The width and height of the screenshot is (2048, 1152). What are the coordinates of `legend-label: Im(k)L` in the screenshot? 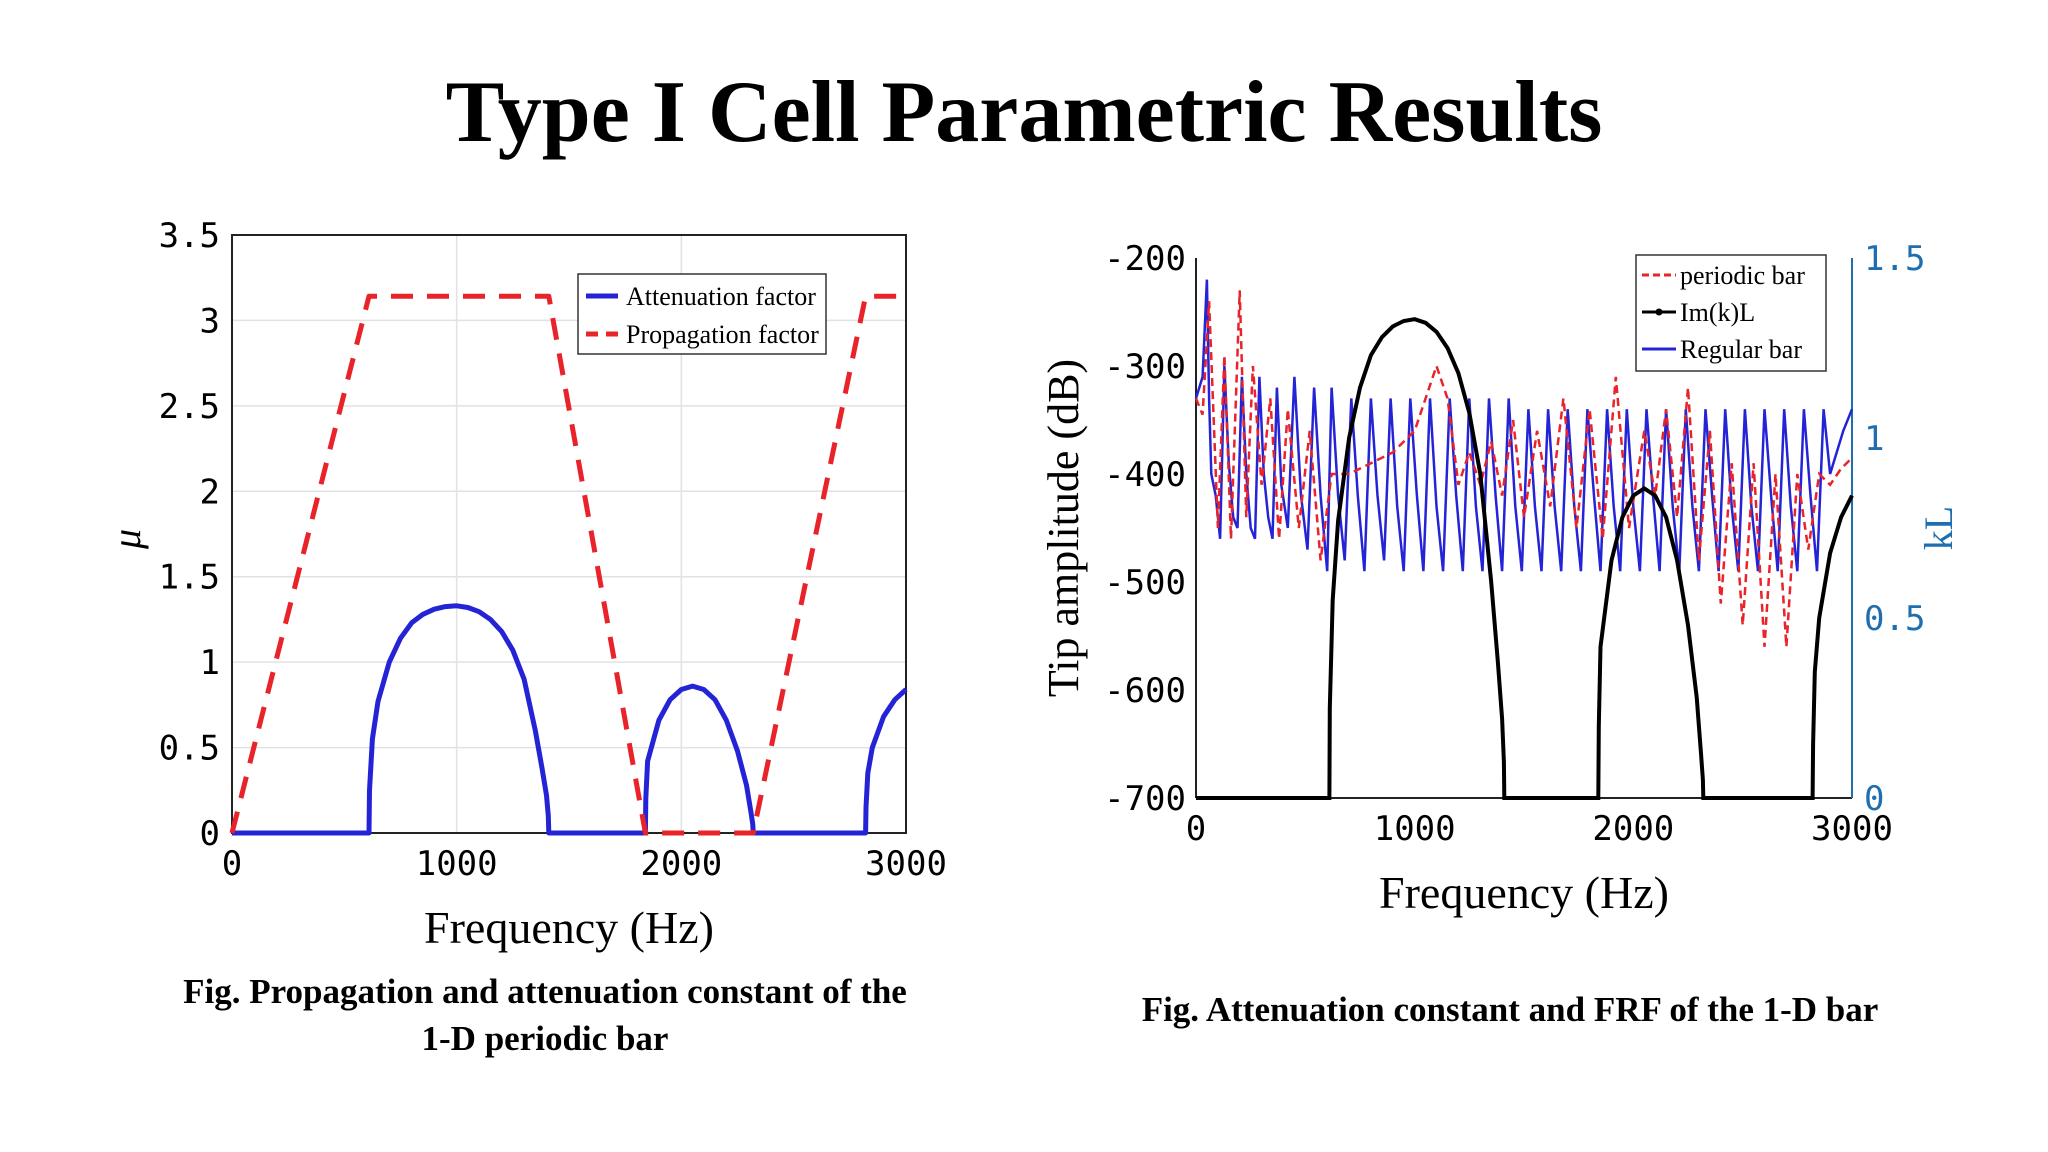 It's located at (1717, 312).